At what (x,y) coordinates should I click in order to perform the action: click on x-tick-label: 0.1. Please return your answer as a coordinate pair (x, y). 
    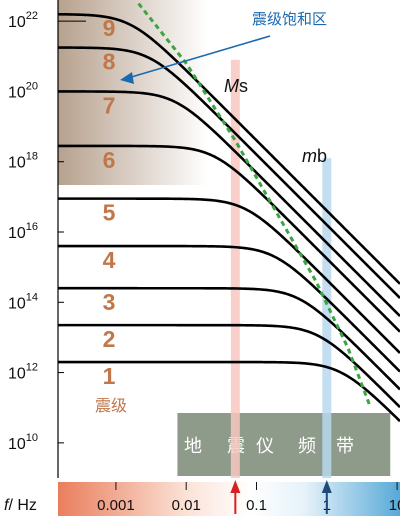
    Looking at the image, I should click on (256, 505).